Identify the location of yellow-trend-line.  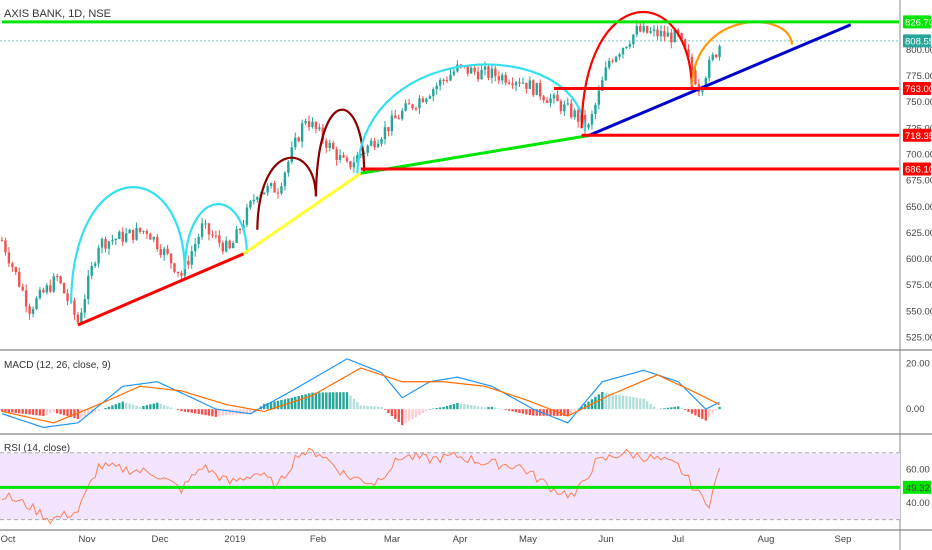
(302, 214).